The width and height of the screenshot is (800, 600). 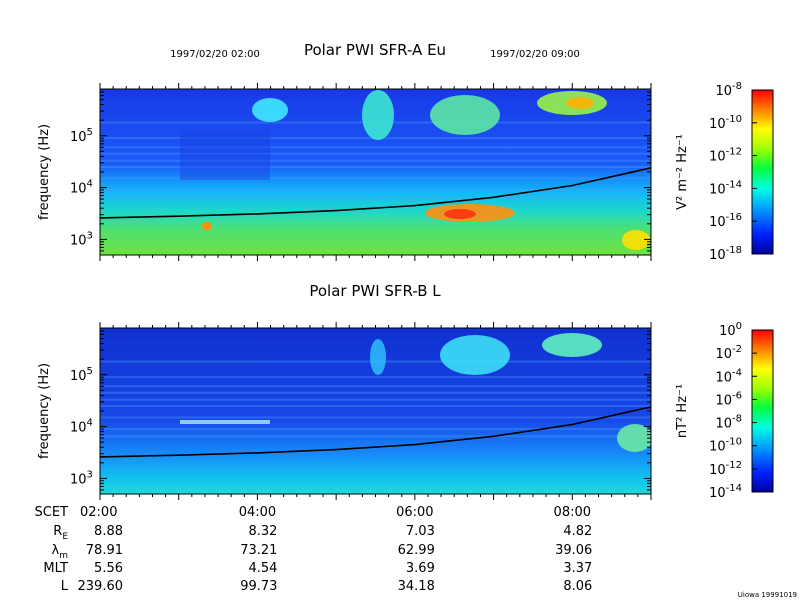 I want to click on ephemeris-value: 4.54, so click(x=262, y=568).